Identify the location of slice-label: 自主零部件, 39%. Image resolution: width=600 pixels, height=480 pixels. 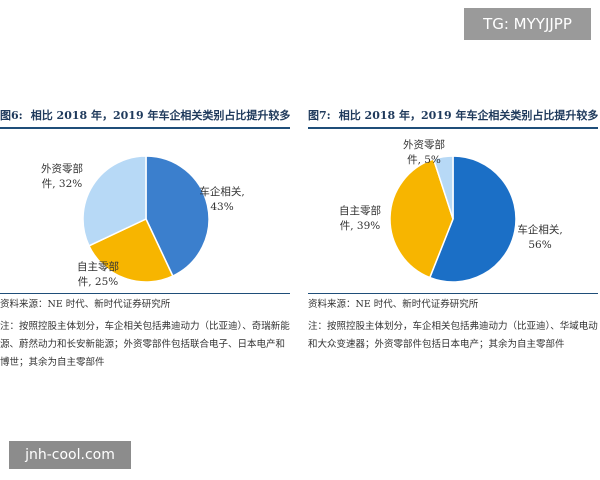
(360, 218).